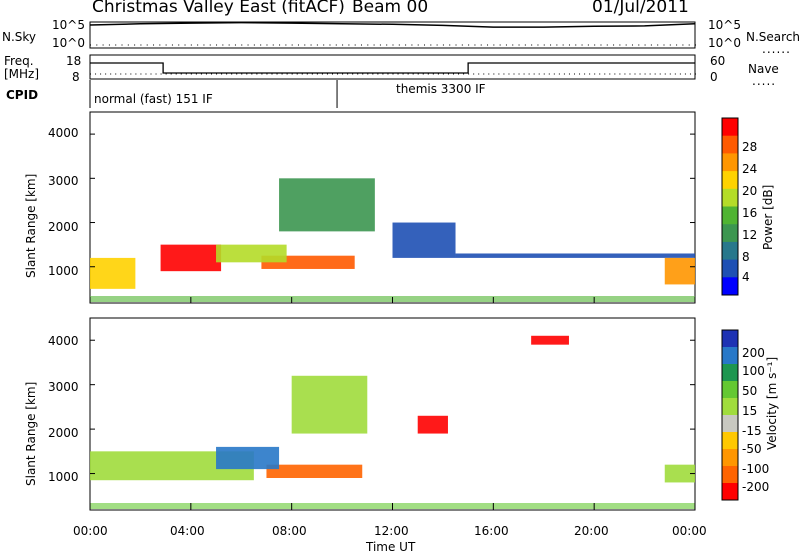 The height and width of the screenshot is (554, 800). I want to click on nsky-label: N.Sky, so click(19, 37).